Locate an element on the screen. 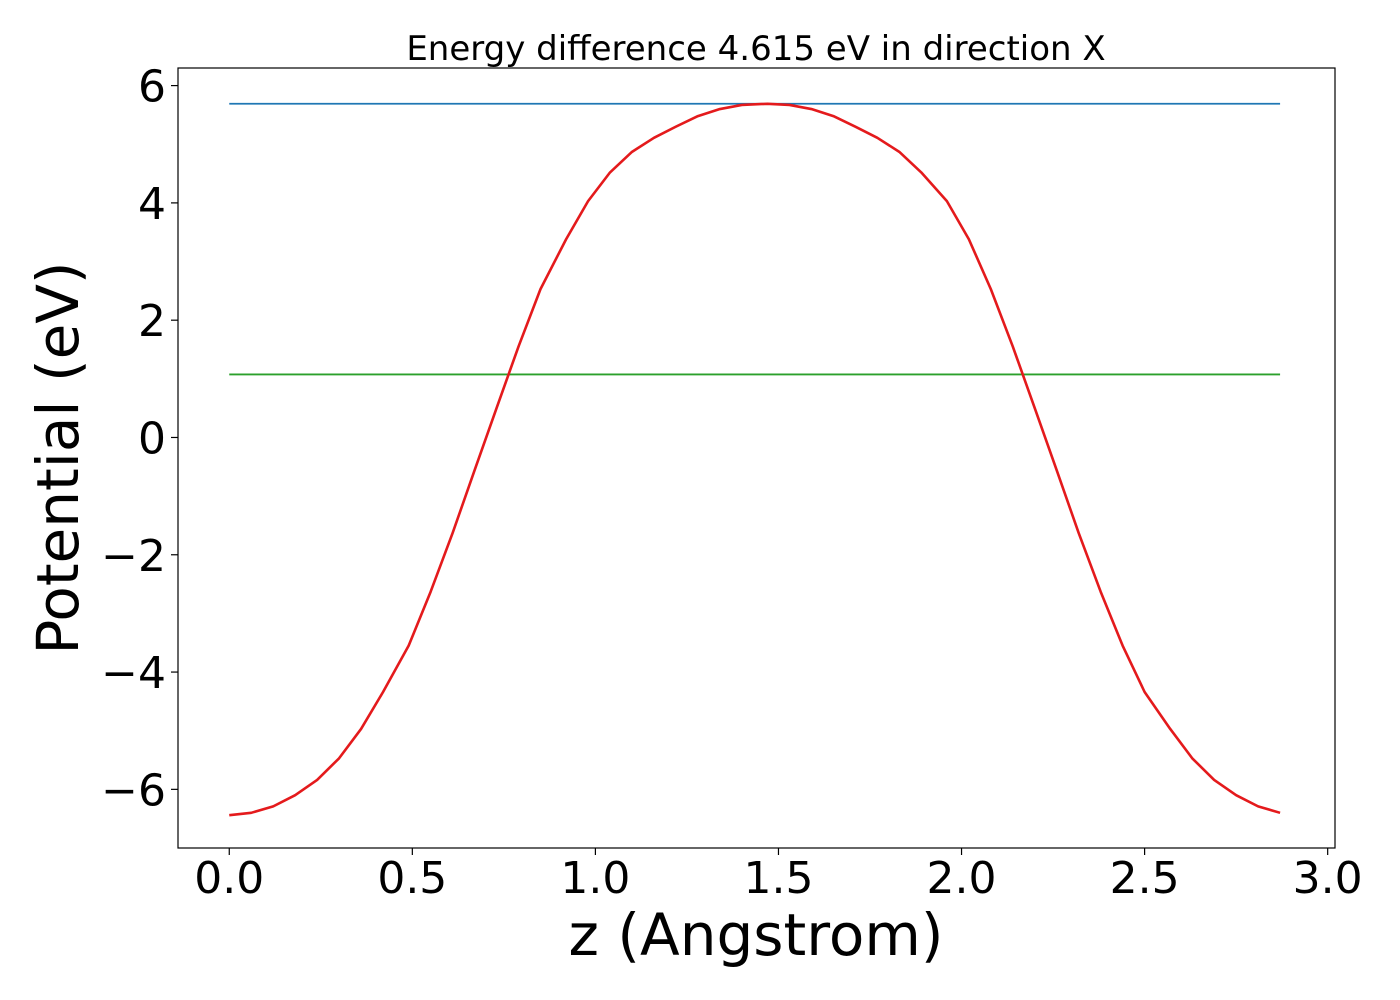 This screenshot has width=1400, height=1000. y-axis-label: Potential (eV) is located at coordinates (58, 457).